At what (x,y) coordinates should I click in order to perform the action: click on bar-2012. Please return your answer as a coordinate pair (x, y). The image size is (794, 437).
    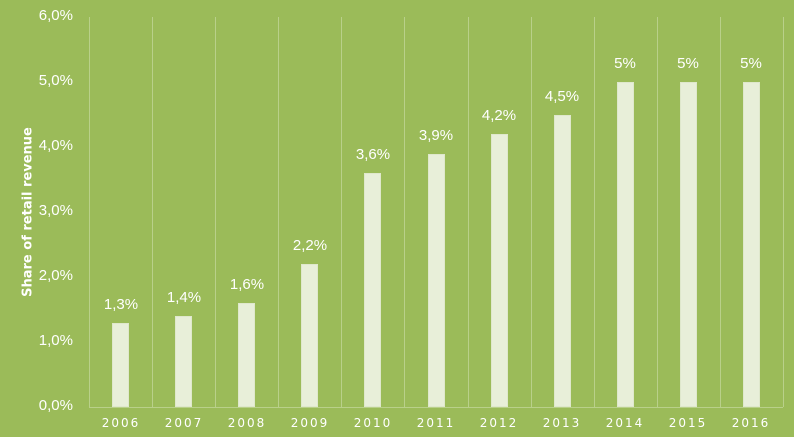
    Looking at the image, I should click on (499, 270).